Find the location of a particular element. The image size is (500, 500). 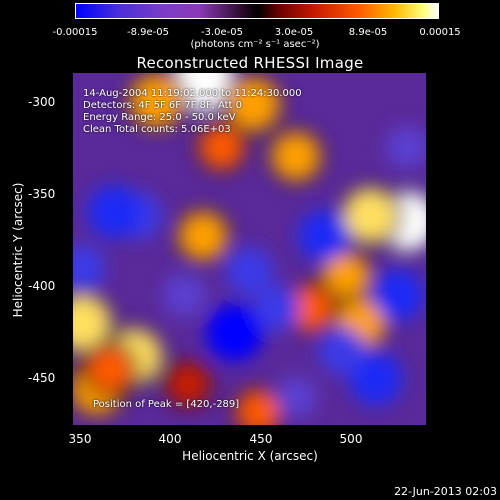

colorbar-units: (photons cm⁻² s⁻¹ asec⁻²) is located at coordinates (255, 44).